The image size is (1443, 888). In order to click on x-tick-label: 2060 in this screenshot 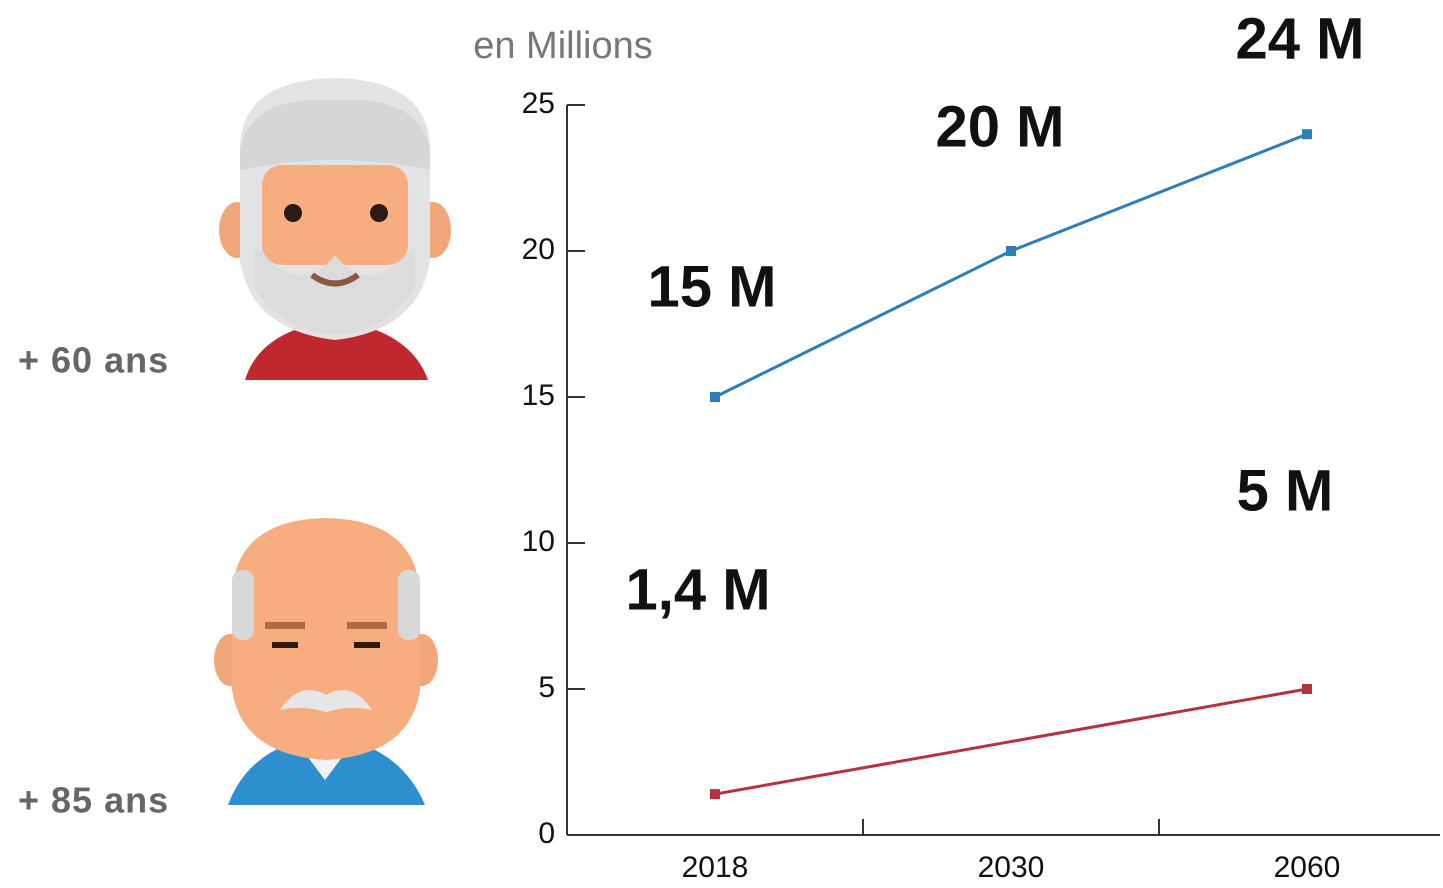, I will do `click(1307, 867)`.